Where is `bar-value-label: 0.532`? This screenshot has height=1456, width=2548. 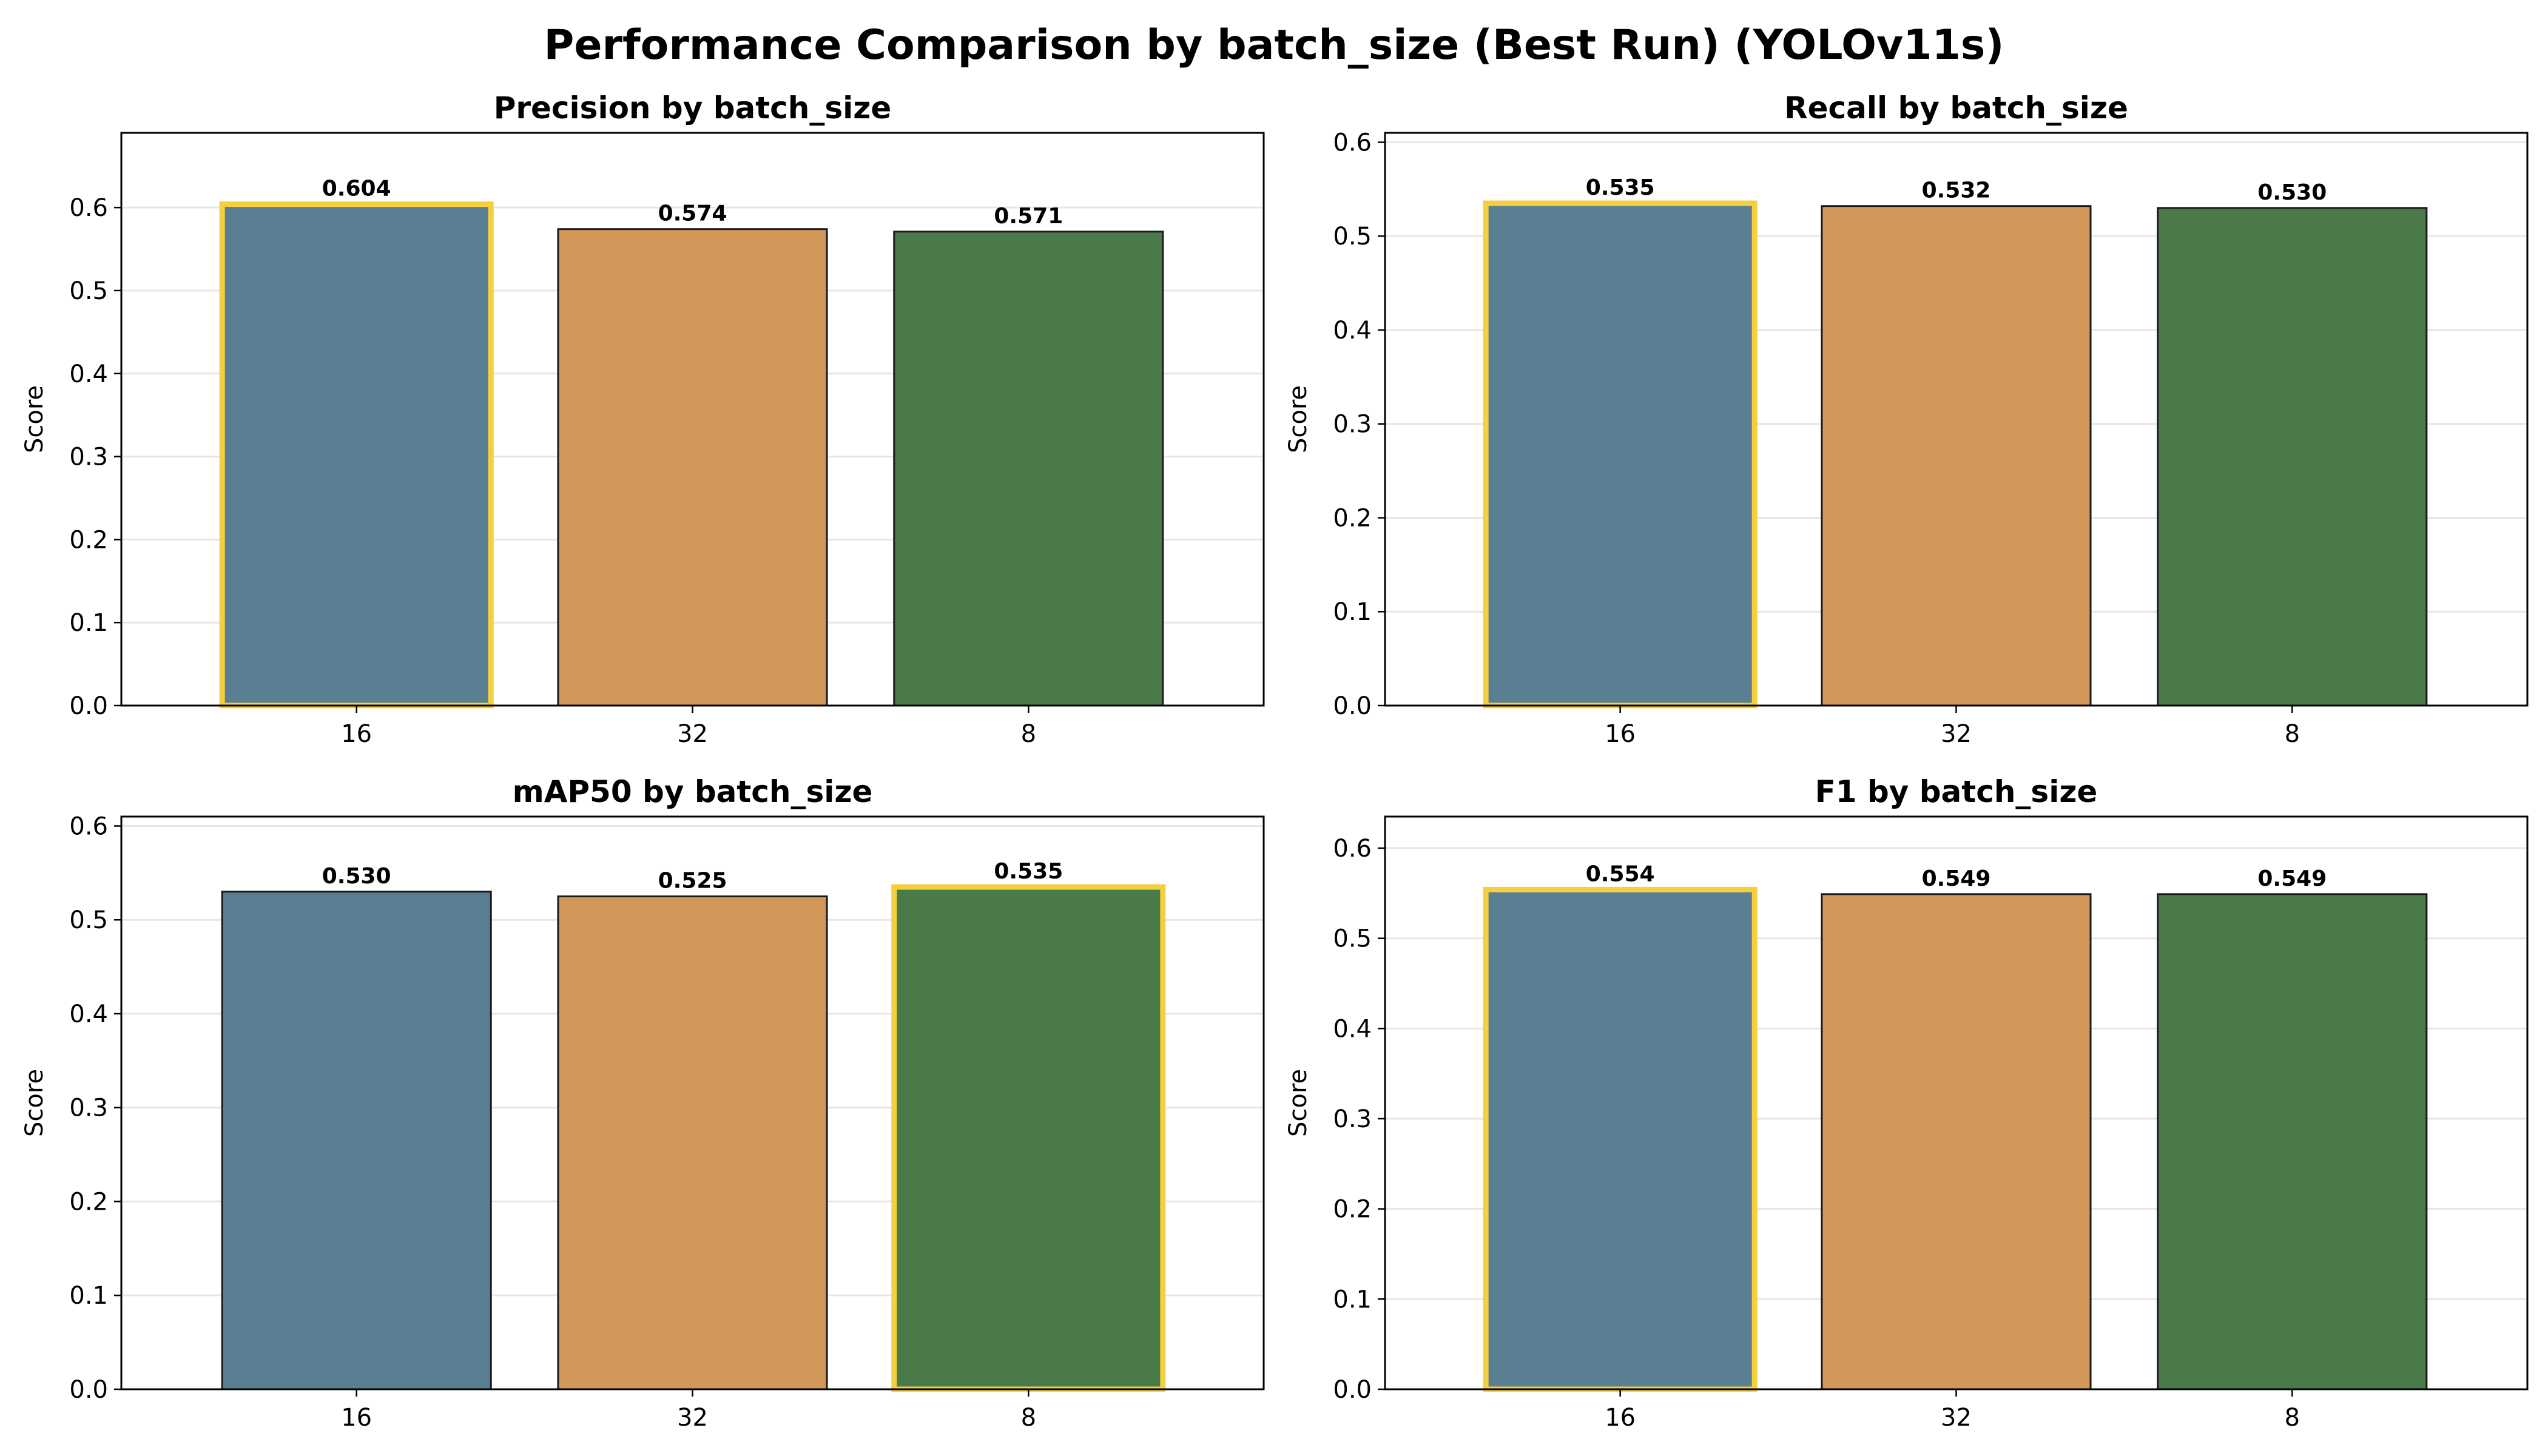 bar-value-label: 0.532 is located at coordinates (1956, 190).